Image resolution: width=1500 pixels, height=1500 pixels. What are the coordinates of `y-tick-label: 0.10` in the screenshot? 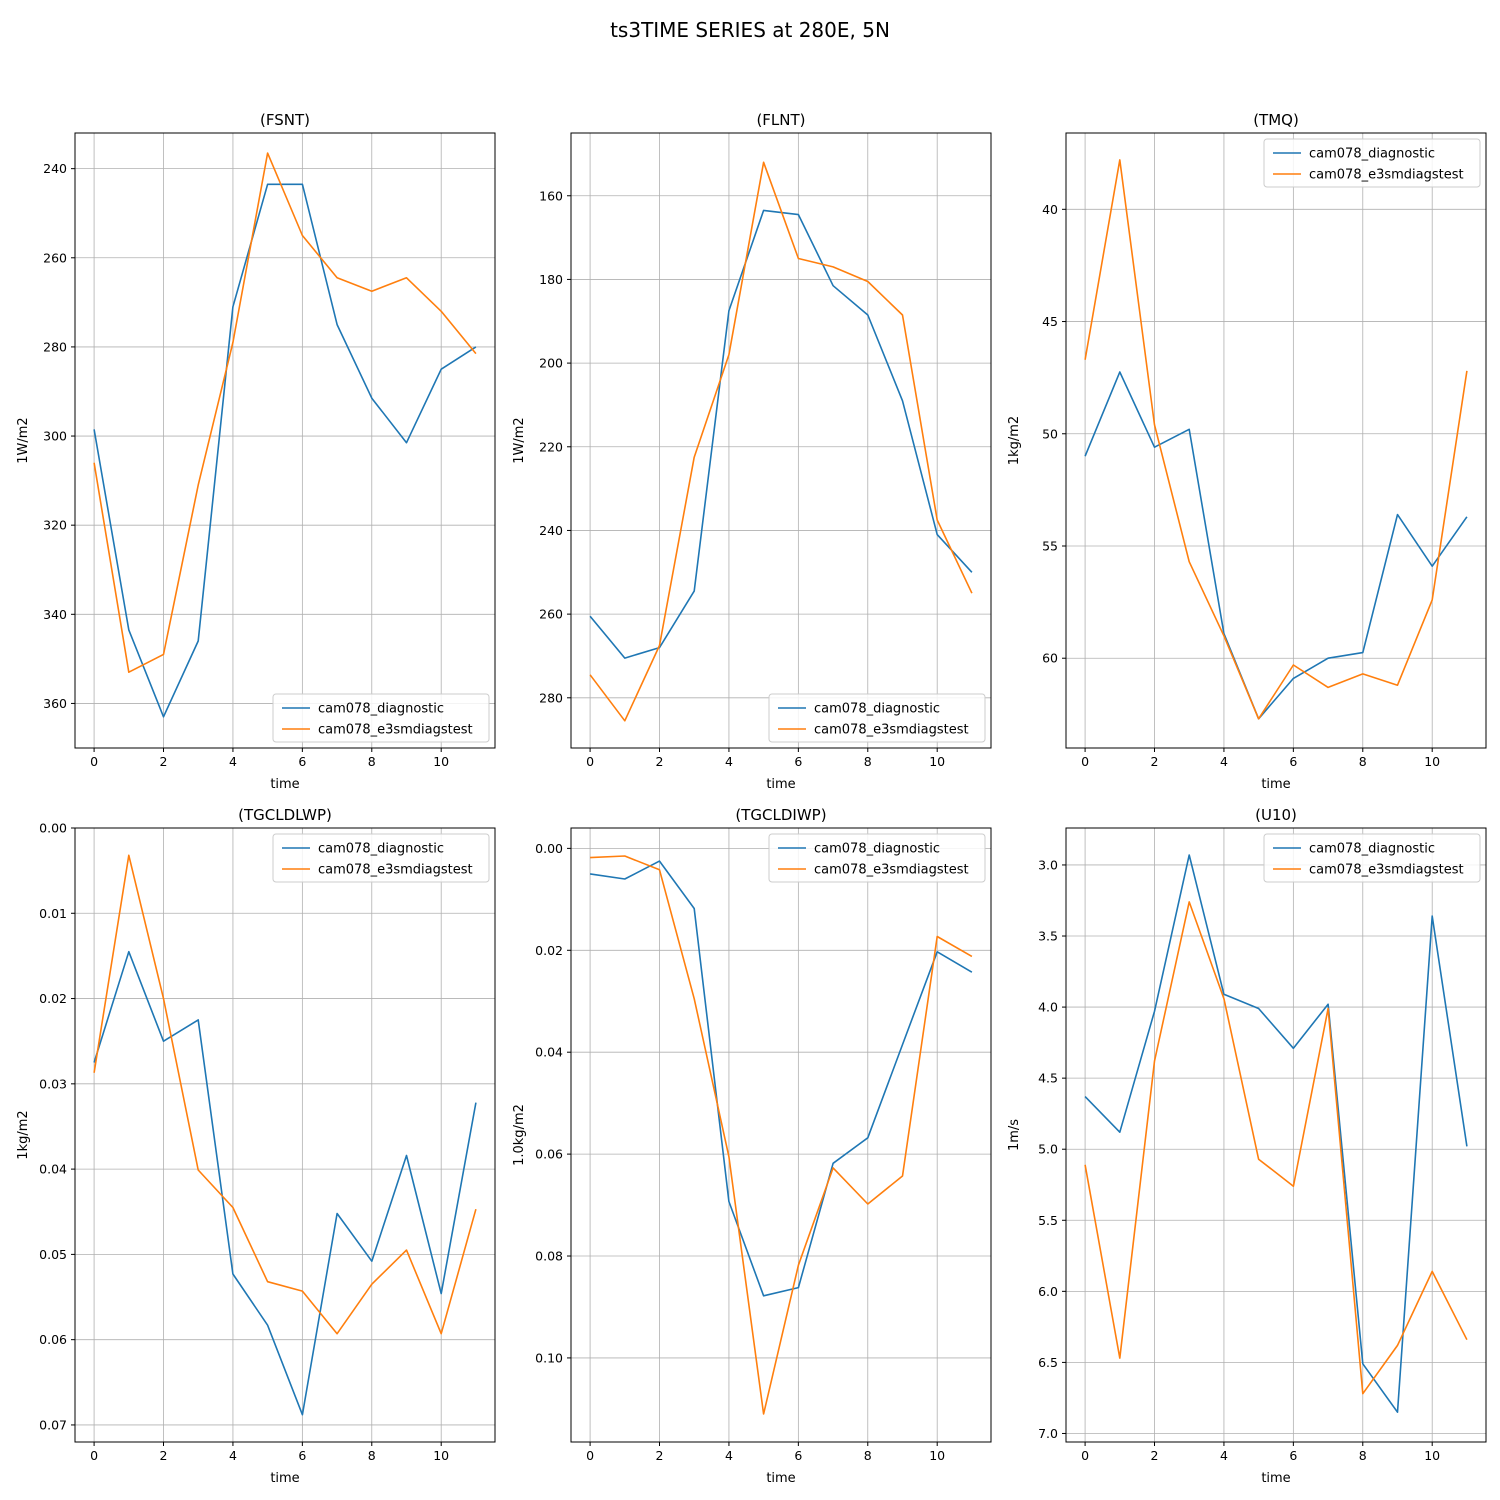 It's located at (549, 1357).